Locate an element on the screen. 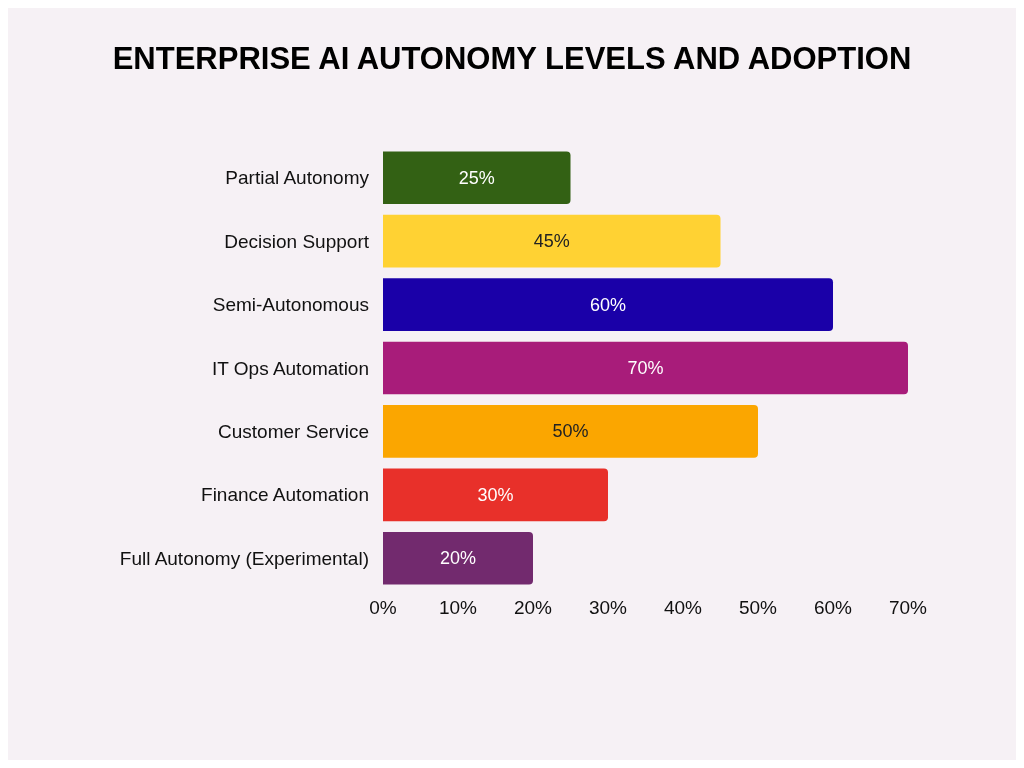 The height and width of the screenshot is (768, 1024). y-tick-label: IT Ops Automation is located at coordinates (290, 368).